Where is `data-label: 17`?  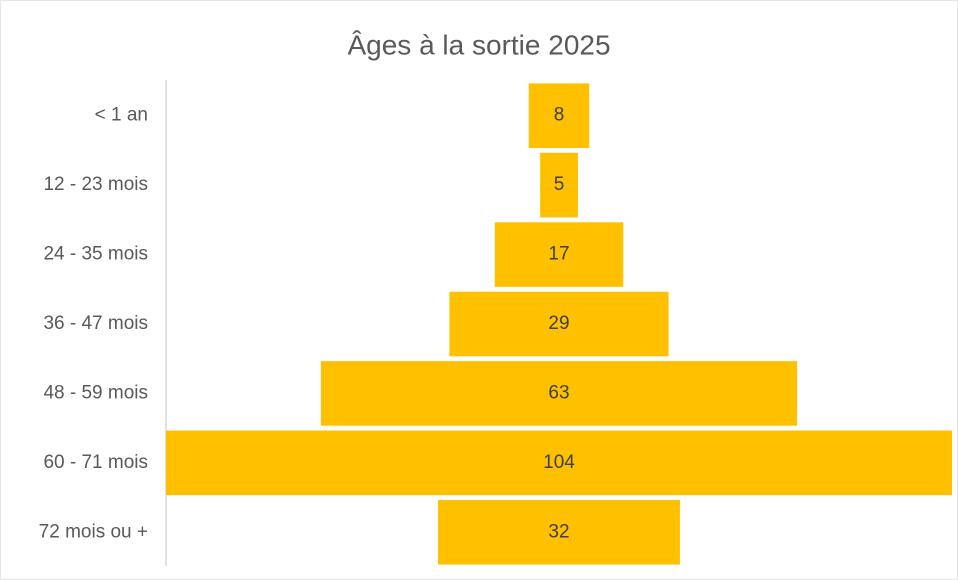 data-label: 17 is located at coordinates (558, 254).